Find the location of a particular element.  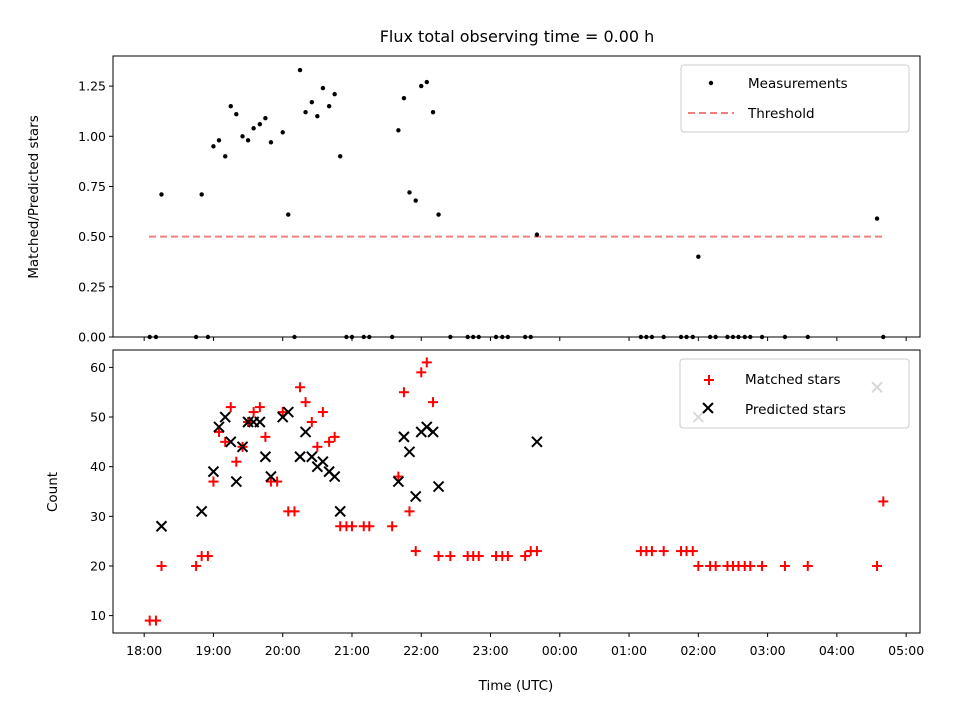

legend-predicted-label: Predicted stars is located at coordinates (795, 410).